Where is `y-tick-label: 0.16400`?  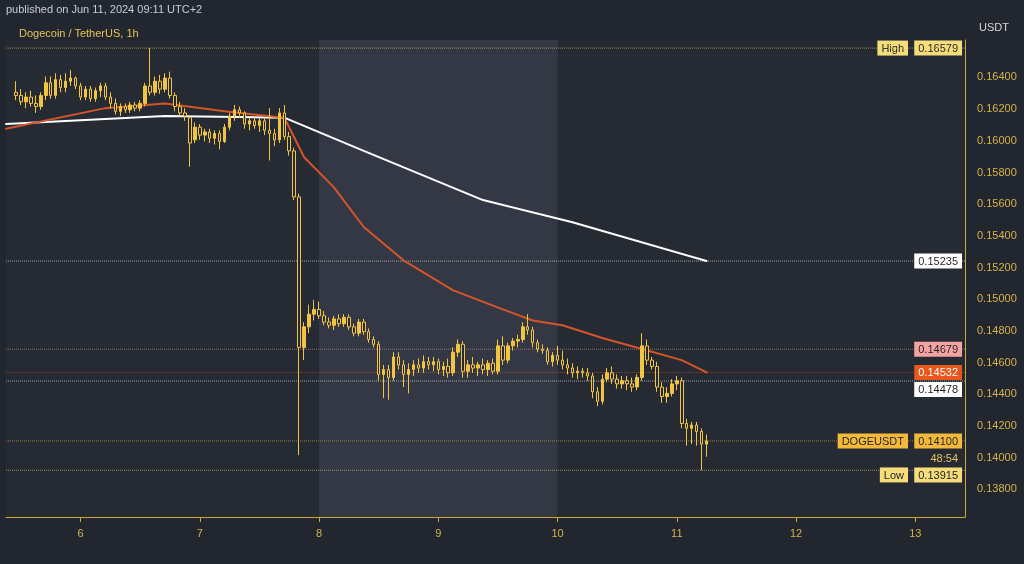
y-tick-label: 0.16400 is located at coordinates (997, 76).